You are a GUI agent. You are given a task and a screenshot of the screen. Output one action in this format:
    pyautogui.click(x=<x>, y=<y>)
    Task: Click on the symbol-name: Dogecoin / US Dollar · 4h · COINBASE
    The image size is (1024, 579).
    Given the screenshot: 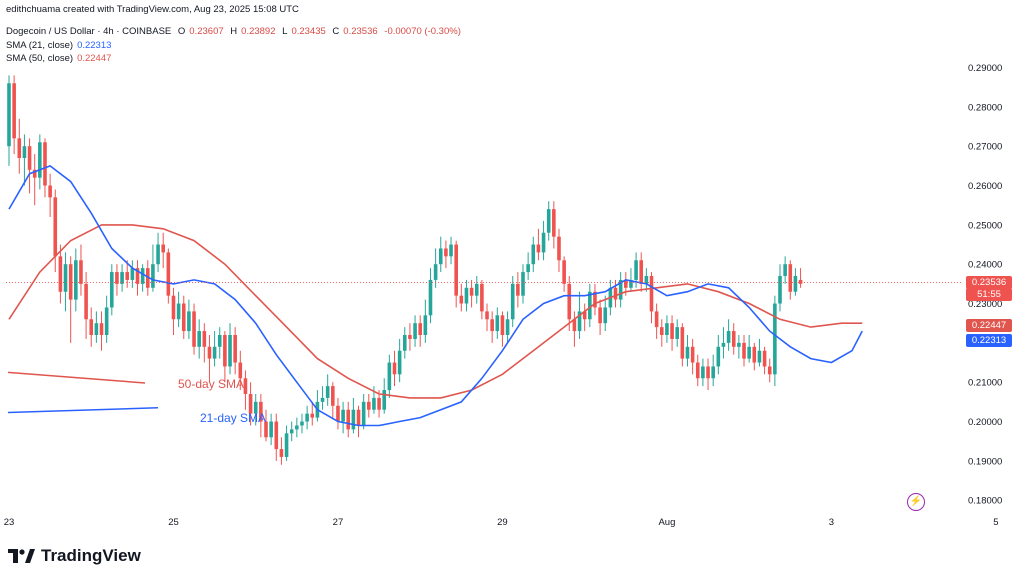 What is the action you would take?
    pyautogui.click(x=89, y=31)
    